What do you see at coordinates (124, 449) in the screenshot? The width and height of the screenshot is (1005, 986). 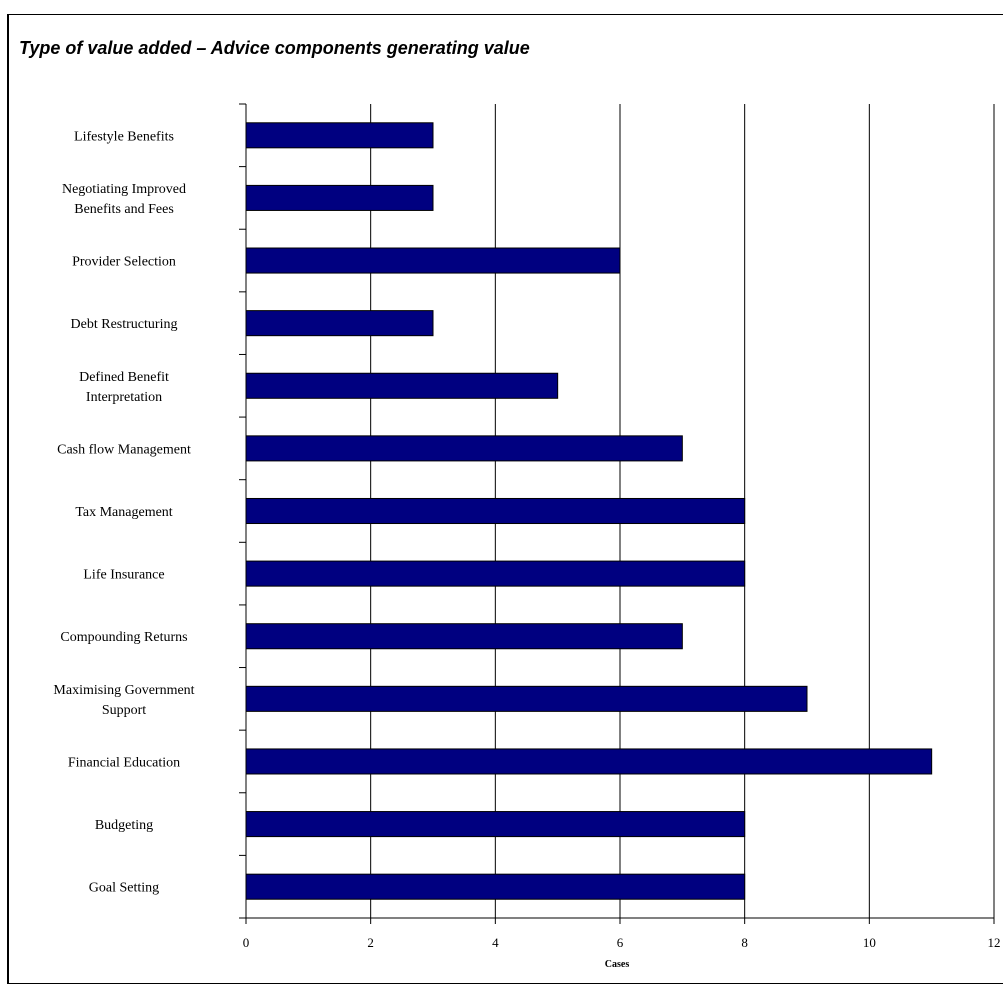 I see `category-label: Cash flow Management` at bounding box center [124, 449].